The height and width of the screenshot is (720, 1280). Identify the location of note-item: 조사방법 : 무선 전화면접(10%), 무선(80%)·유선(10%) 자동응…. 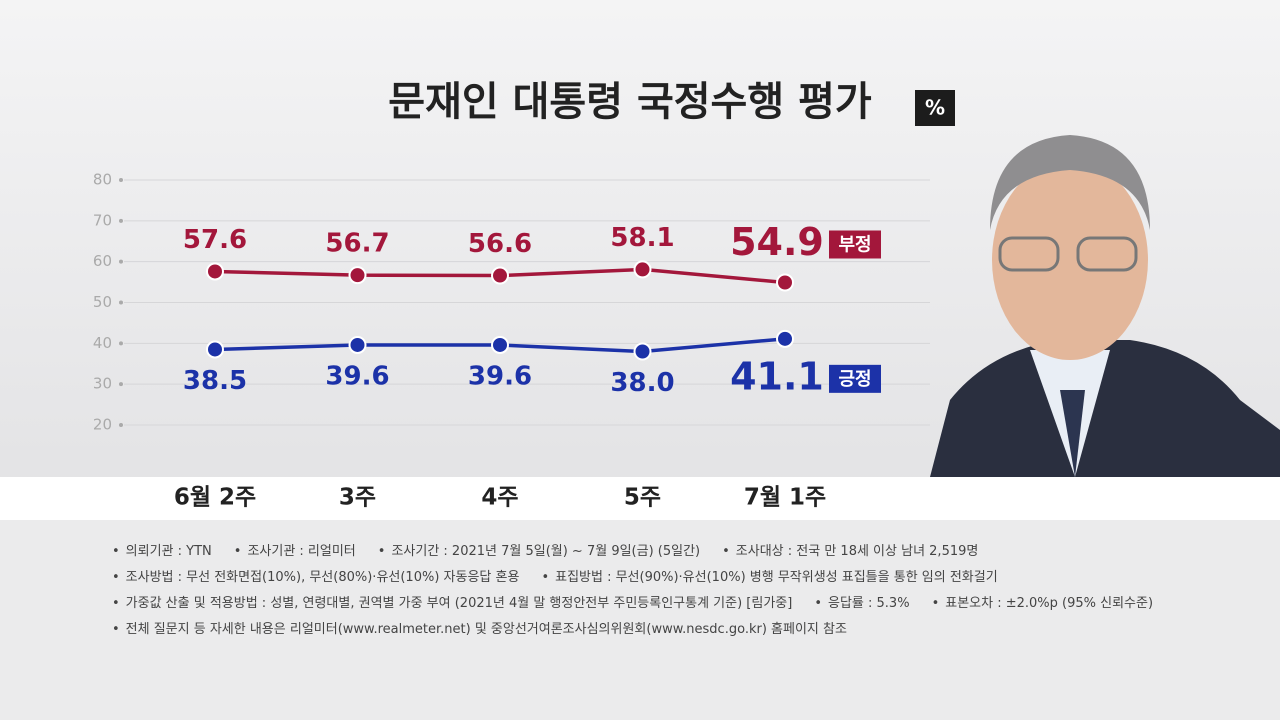
(316, 575).